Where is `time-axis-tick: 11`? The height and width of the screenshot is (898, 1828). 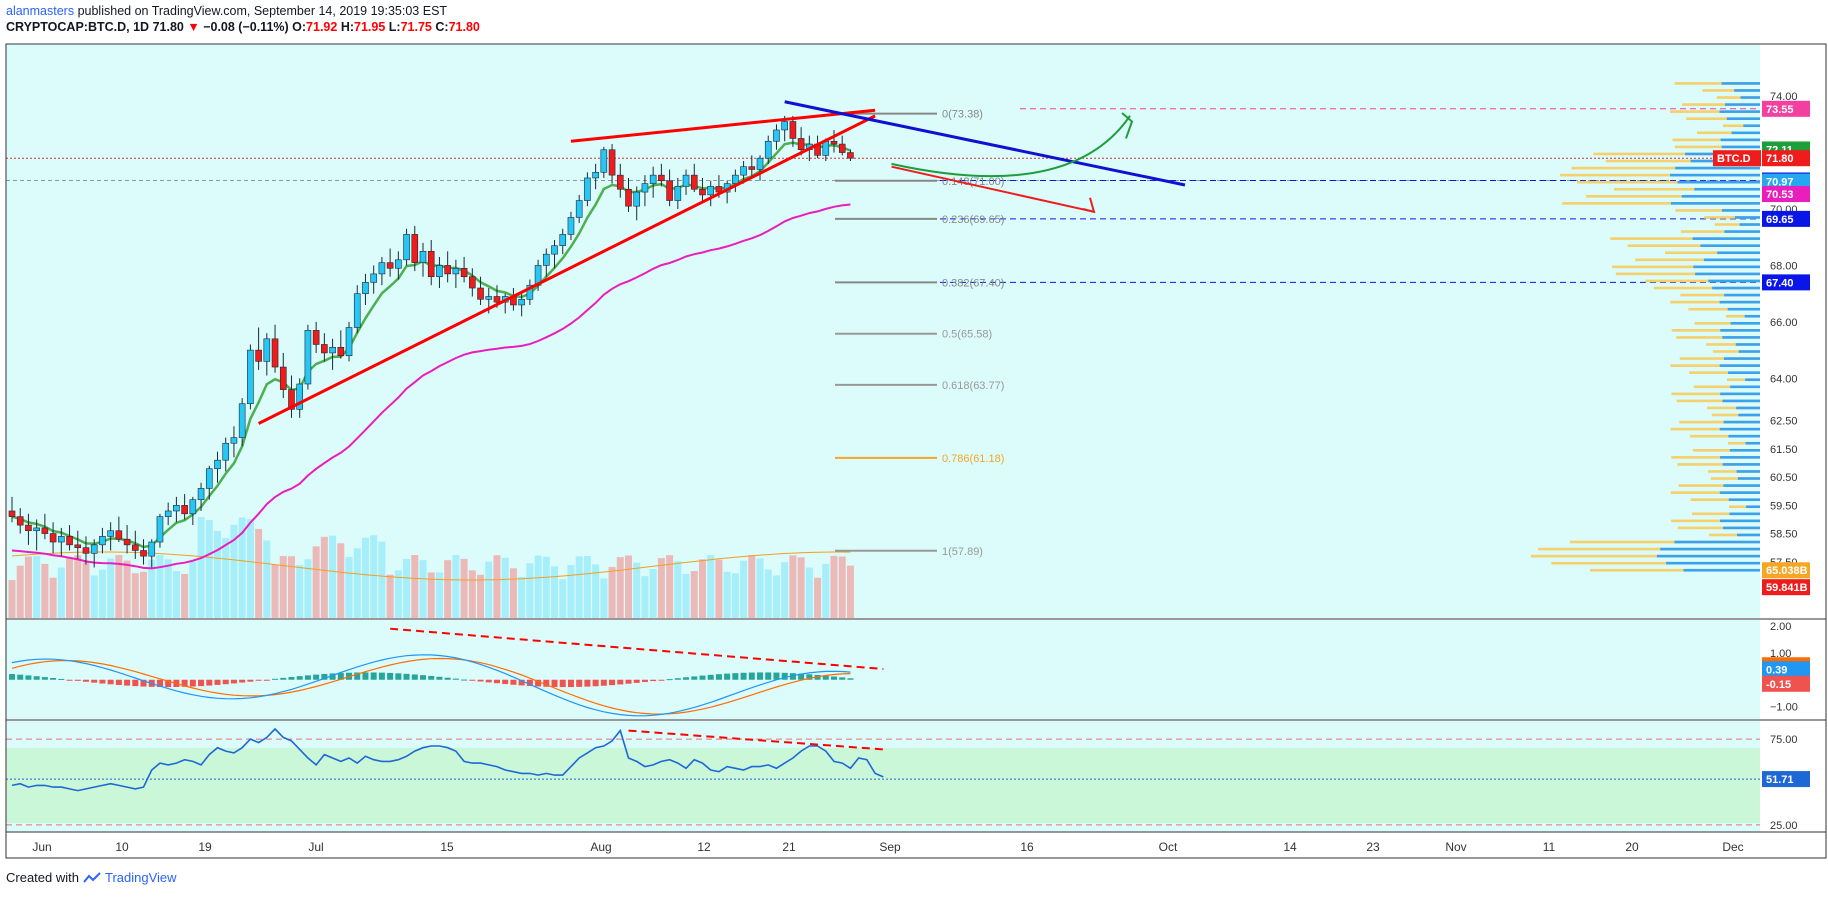
time-axis-tick: 11 is located at coordinates (1549, 847).